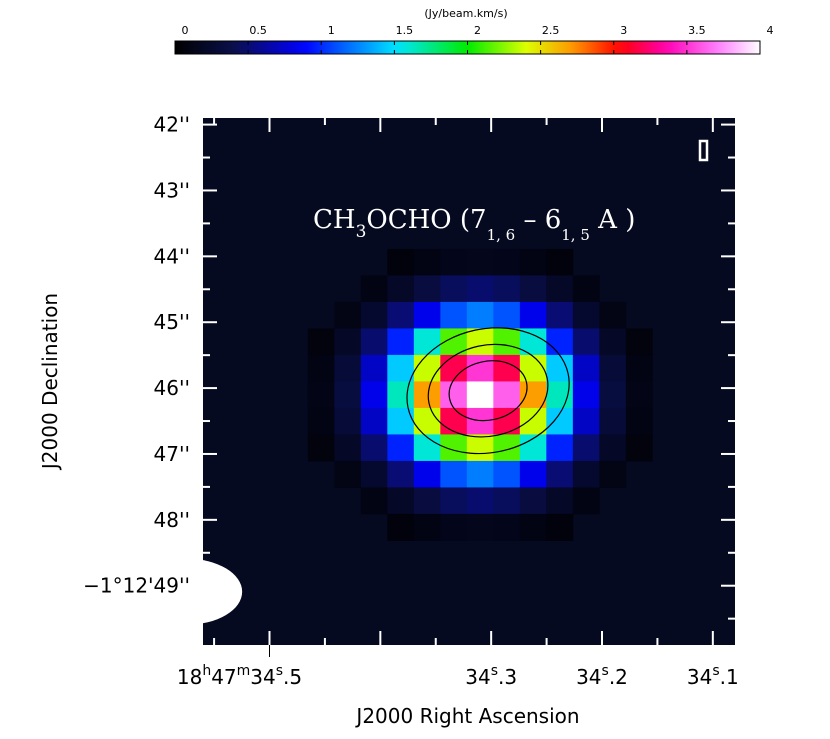 Image resolution: width=830 pixels, height=739 pixels. What do you see at coordinates (172, 256) in the screenshot?
I see `y-ticklabel: 44''` at bounding box center [172, 256].